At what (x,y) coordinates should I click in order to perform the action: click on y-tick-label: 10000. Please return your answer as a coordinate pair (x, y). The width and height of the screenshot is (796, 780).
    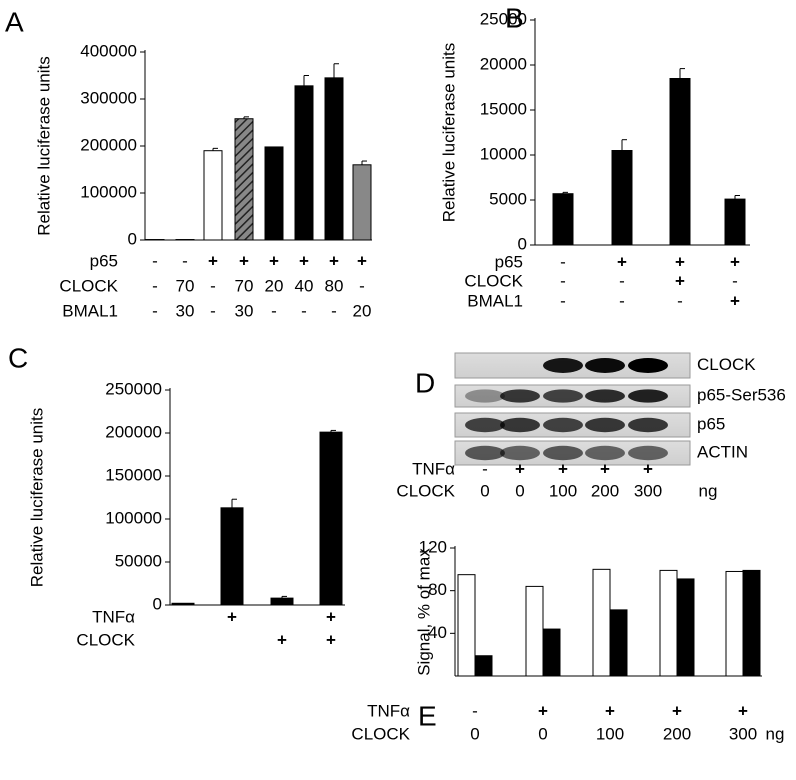
    Looking at the image, I should click on (503, 153).